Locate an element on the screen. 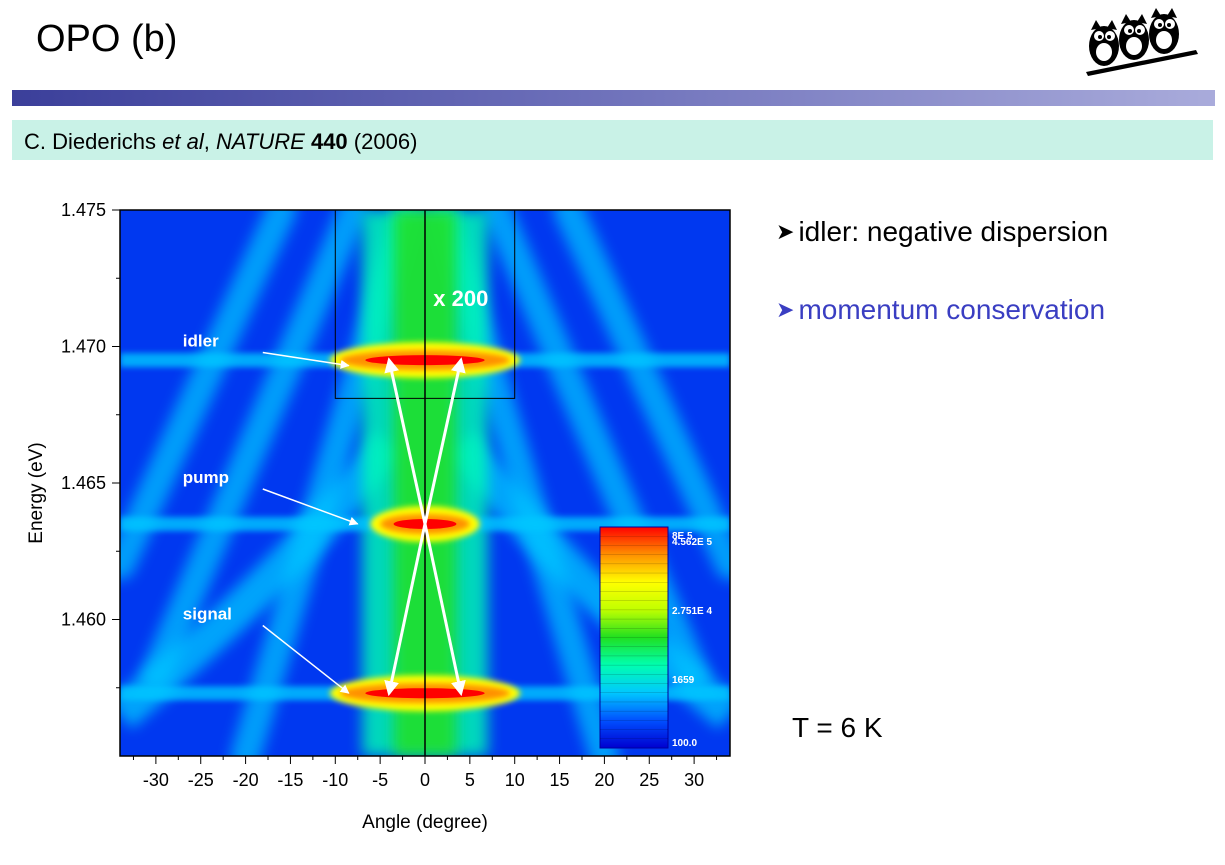  bullet-momentum-text: momentum conservation is located at coordinates (952, 309).